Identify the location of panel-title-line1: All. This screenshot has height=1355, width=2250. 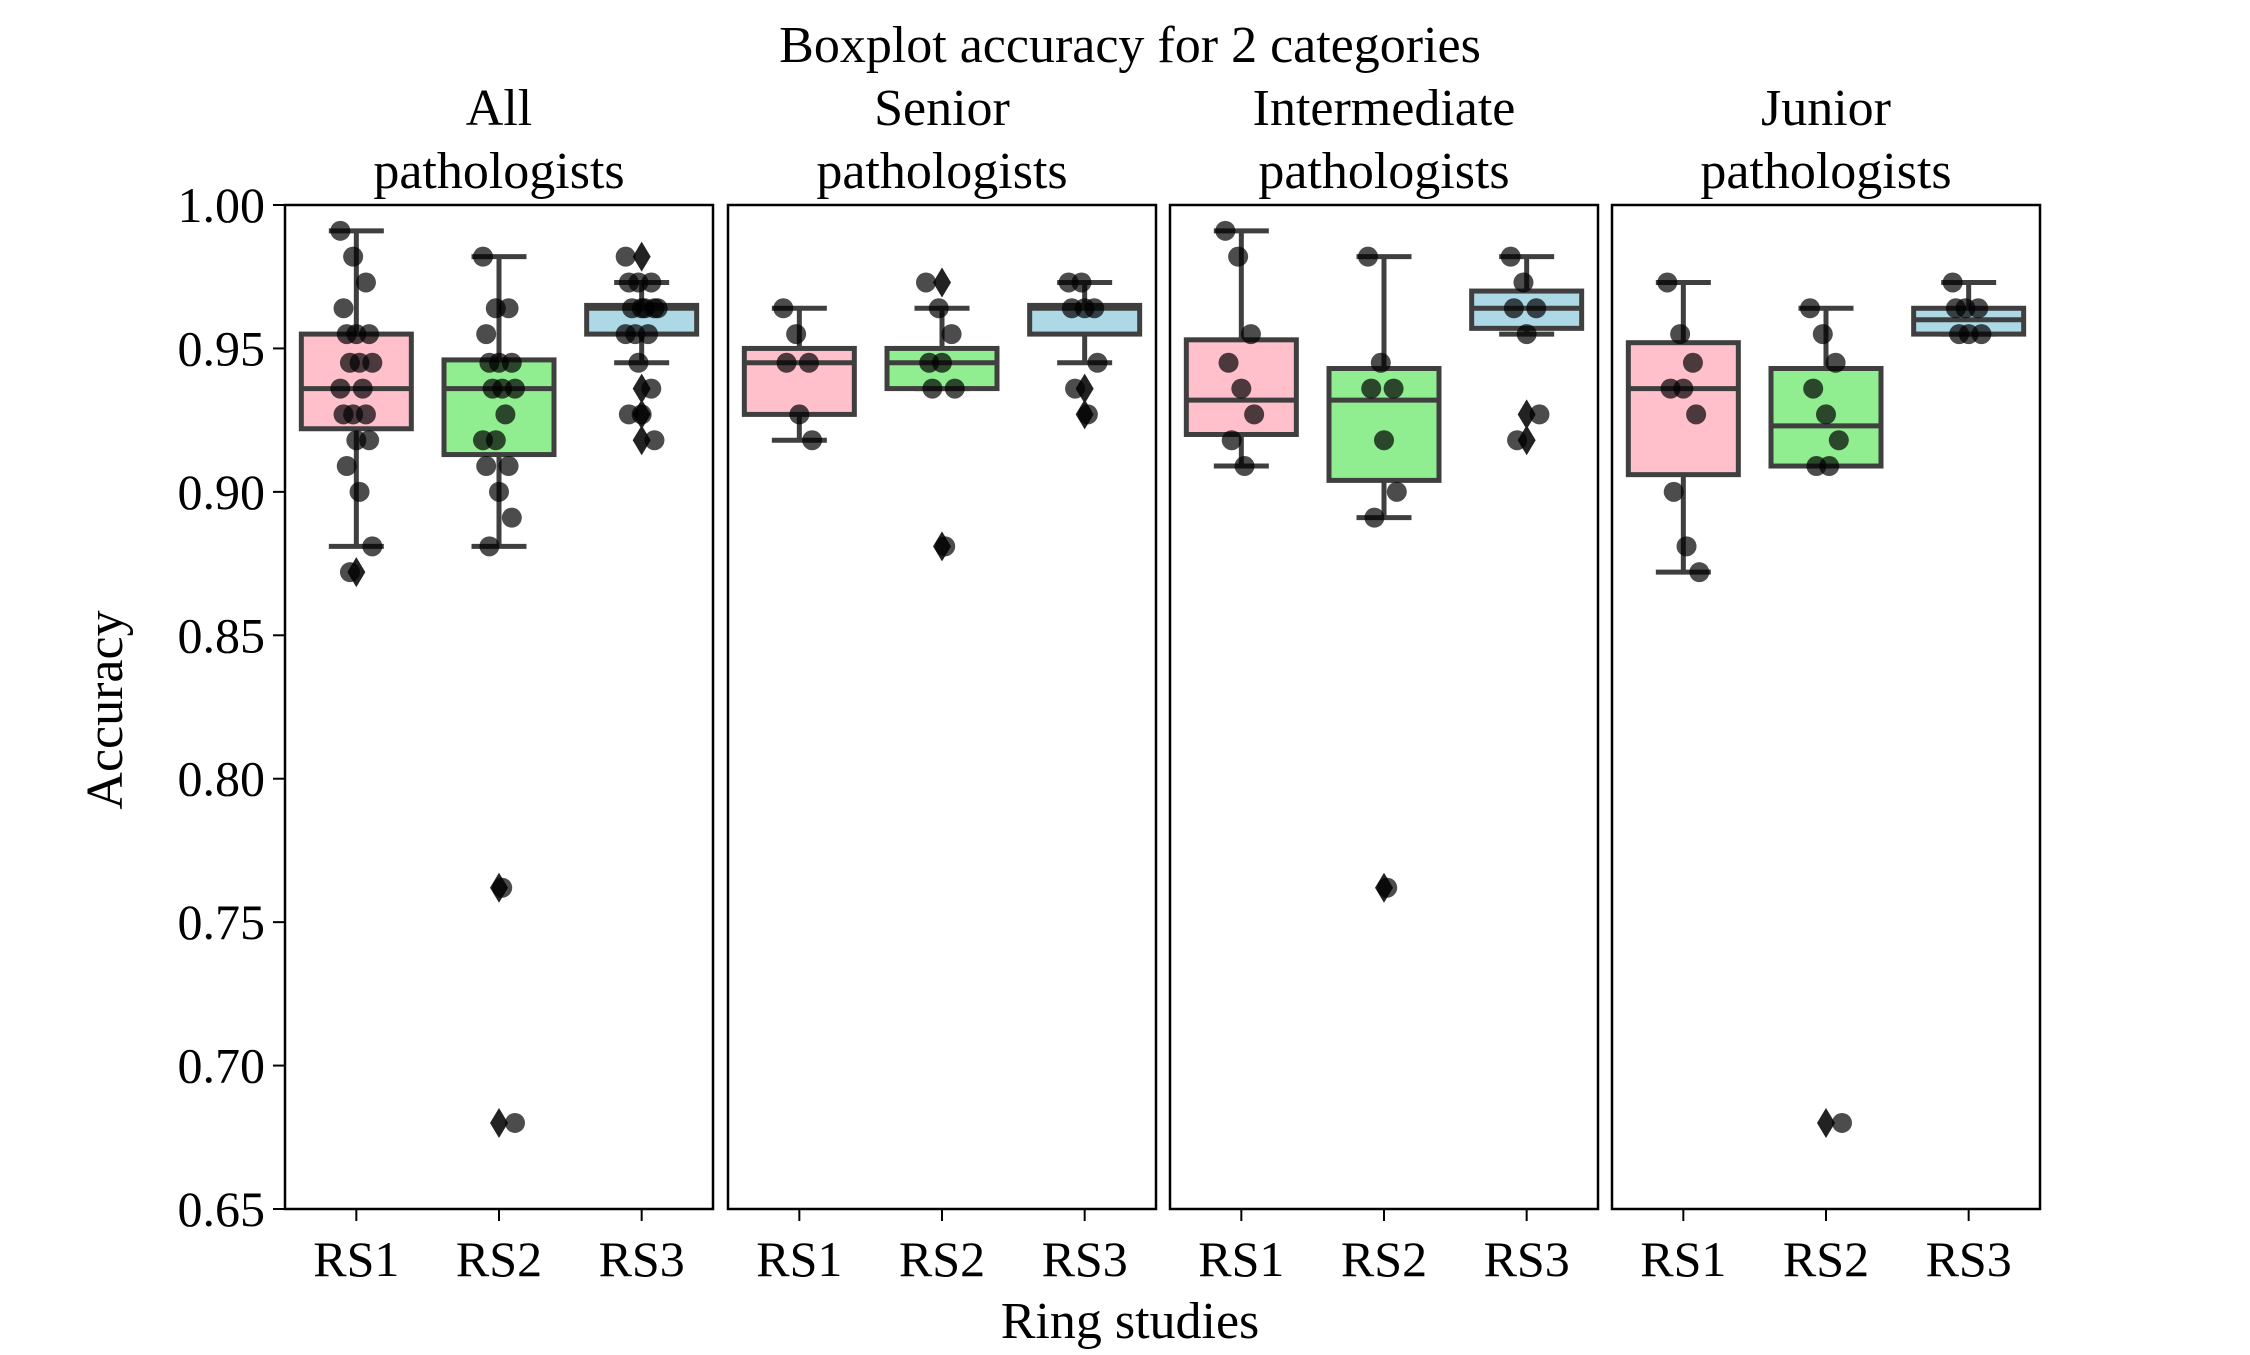
(499, 108).